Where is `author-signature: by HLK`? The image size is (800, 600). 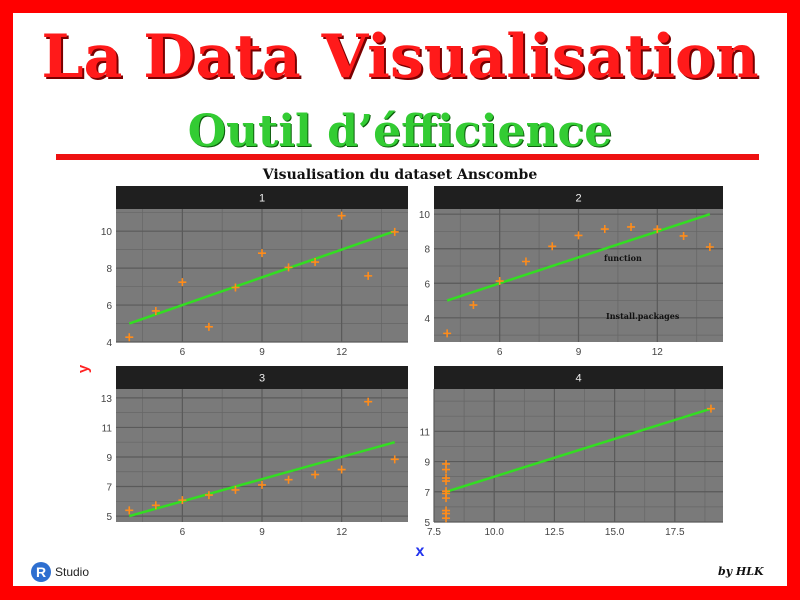 author-signature: by HLK is located at coordinates (741, 571).